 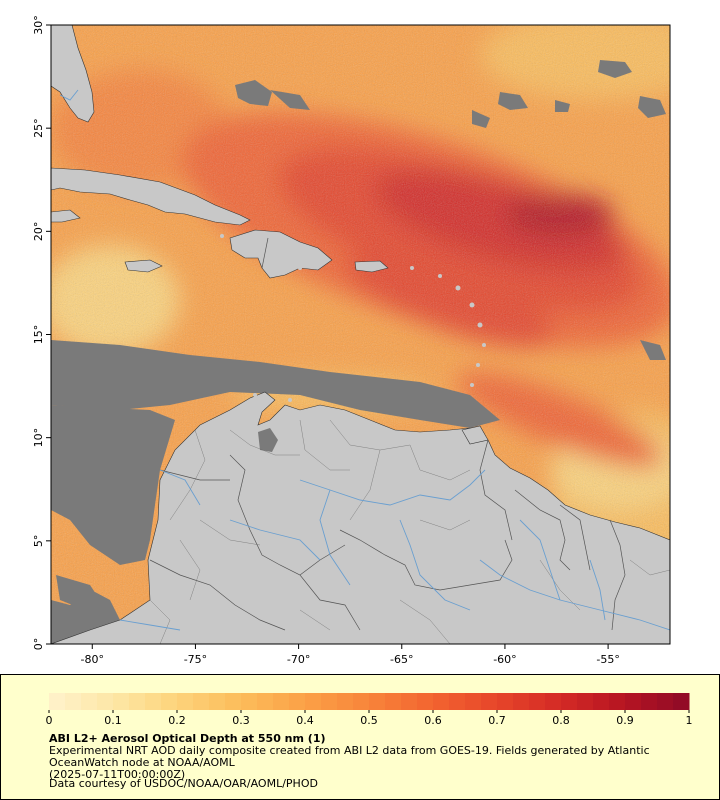 What do you see at coordinates (38, 644) in the screenshot?
I see `lat-tick-label: 0°` at bounding box center [38, 644].